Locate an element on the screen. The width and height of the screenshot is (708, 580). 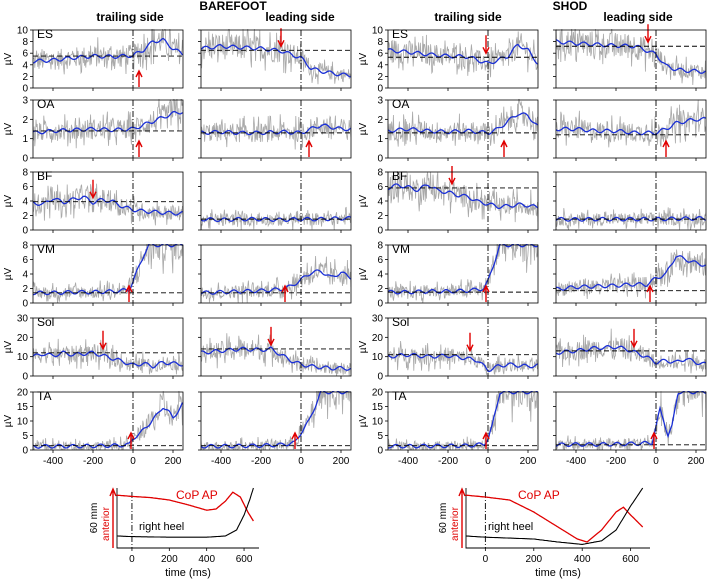
panel-ta-4: -400 -200 0 200 is located at coordinates (630, 429).